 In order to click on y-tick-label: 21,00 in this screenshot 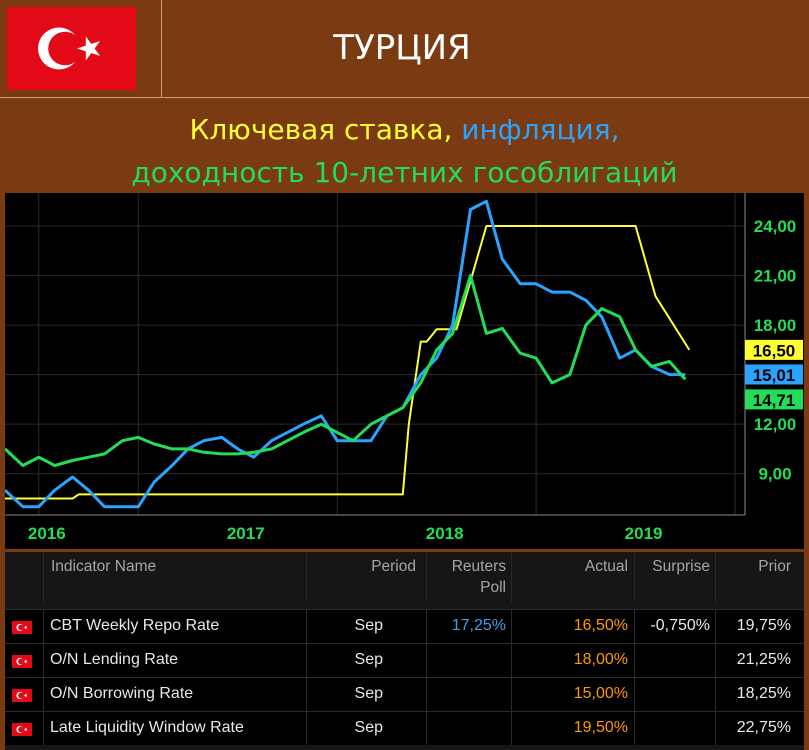, I will do `click(775, 276)`.